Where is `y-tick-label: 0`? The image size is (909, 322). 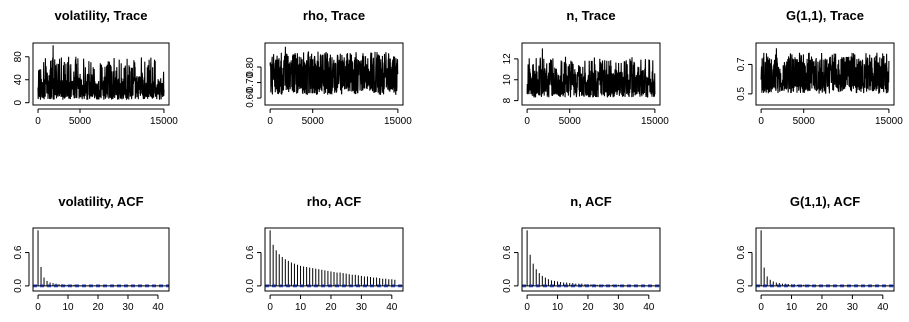 y-tick-label: 0 is located at coordinates (18, 102).